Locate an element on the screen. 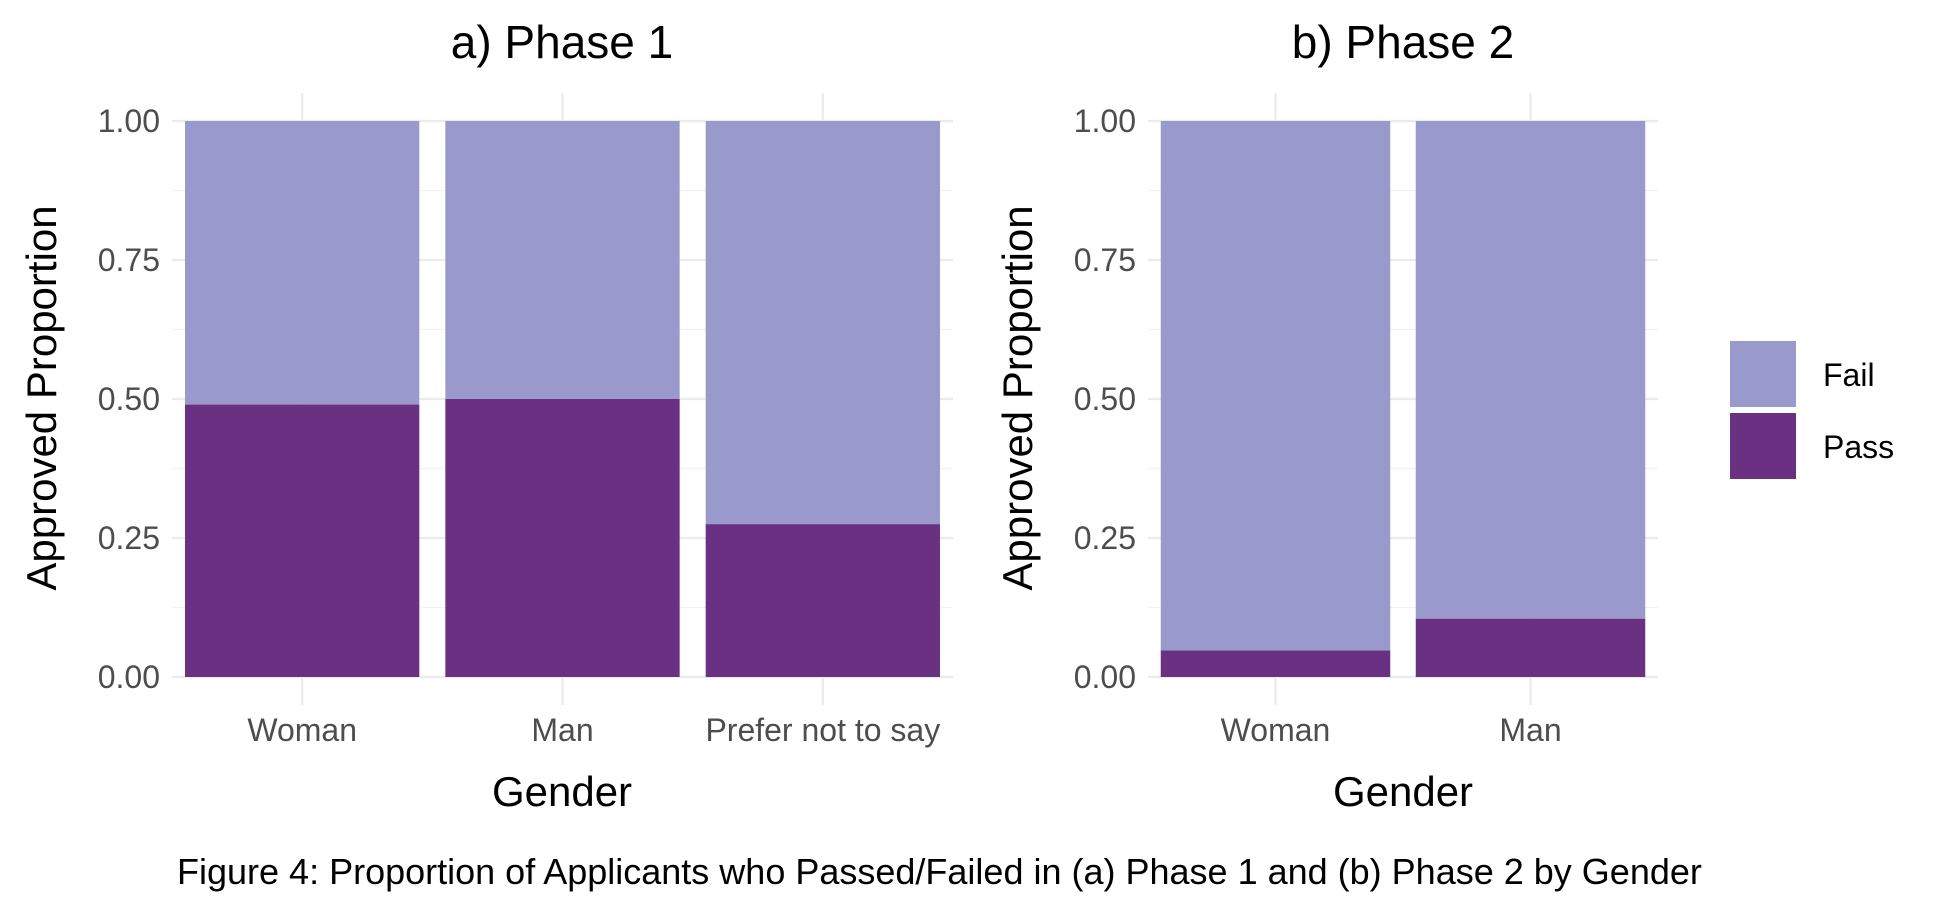 The image size is (1950, 900). panel-phase-2-x-axis: Woman Man is located at coordinates (1391, 730).